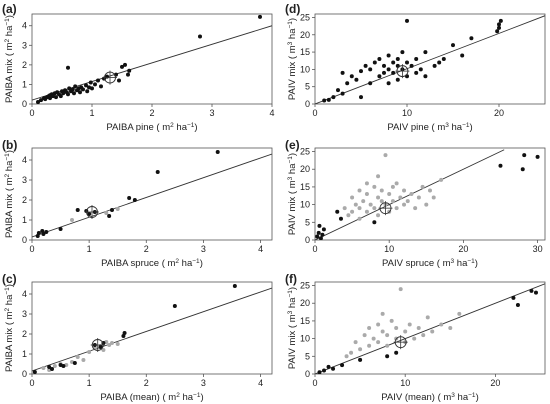 This screenshot has height=404, width=550. What do you see at coordinates (10, 194) in the screenshot?
I see `y-axis-label: PAIBA mix ( m2 ha−1)` at bounding box center [10, 194].